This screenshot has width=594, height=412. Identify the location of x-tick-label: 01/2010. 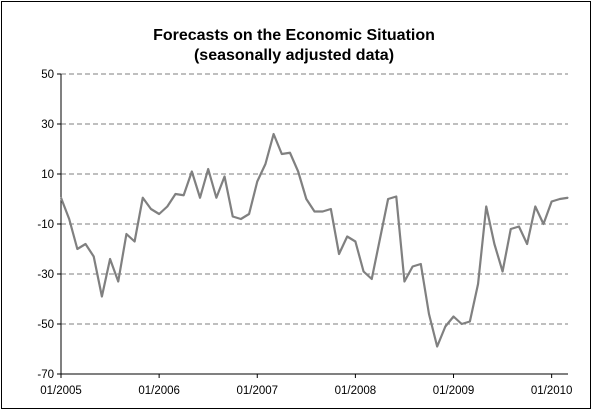
(552, 391).